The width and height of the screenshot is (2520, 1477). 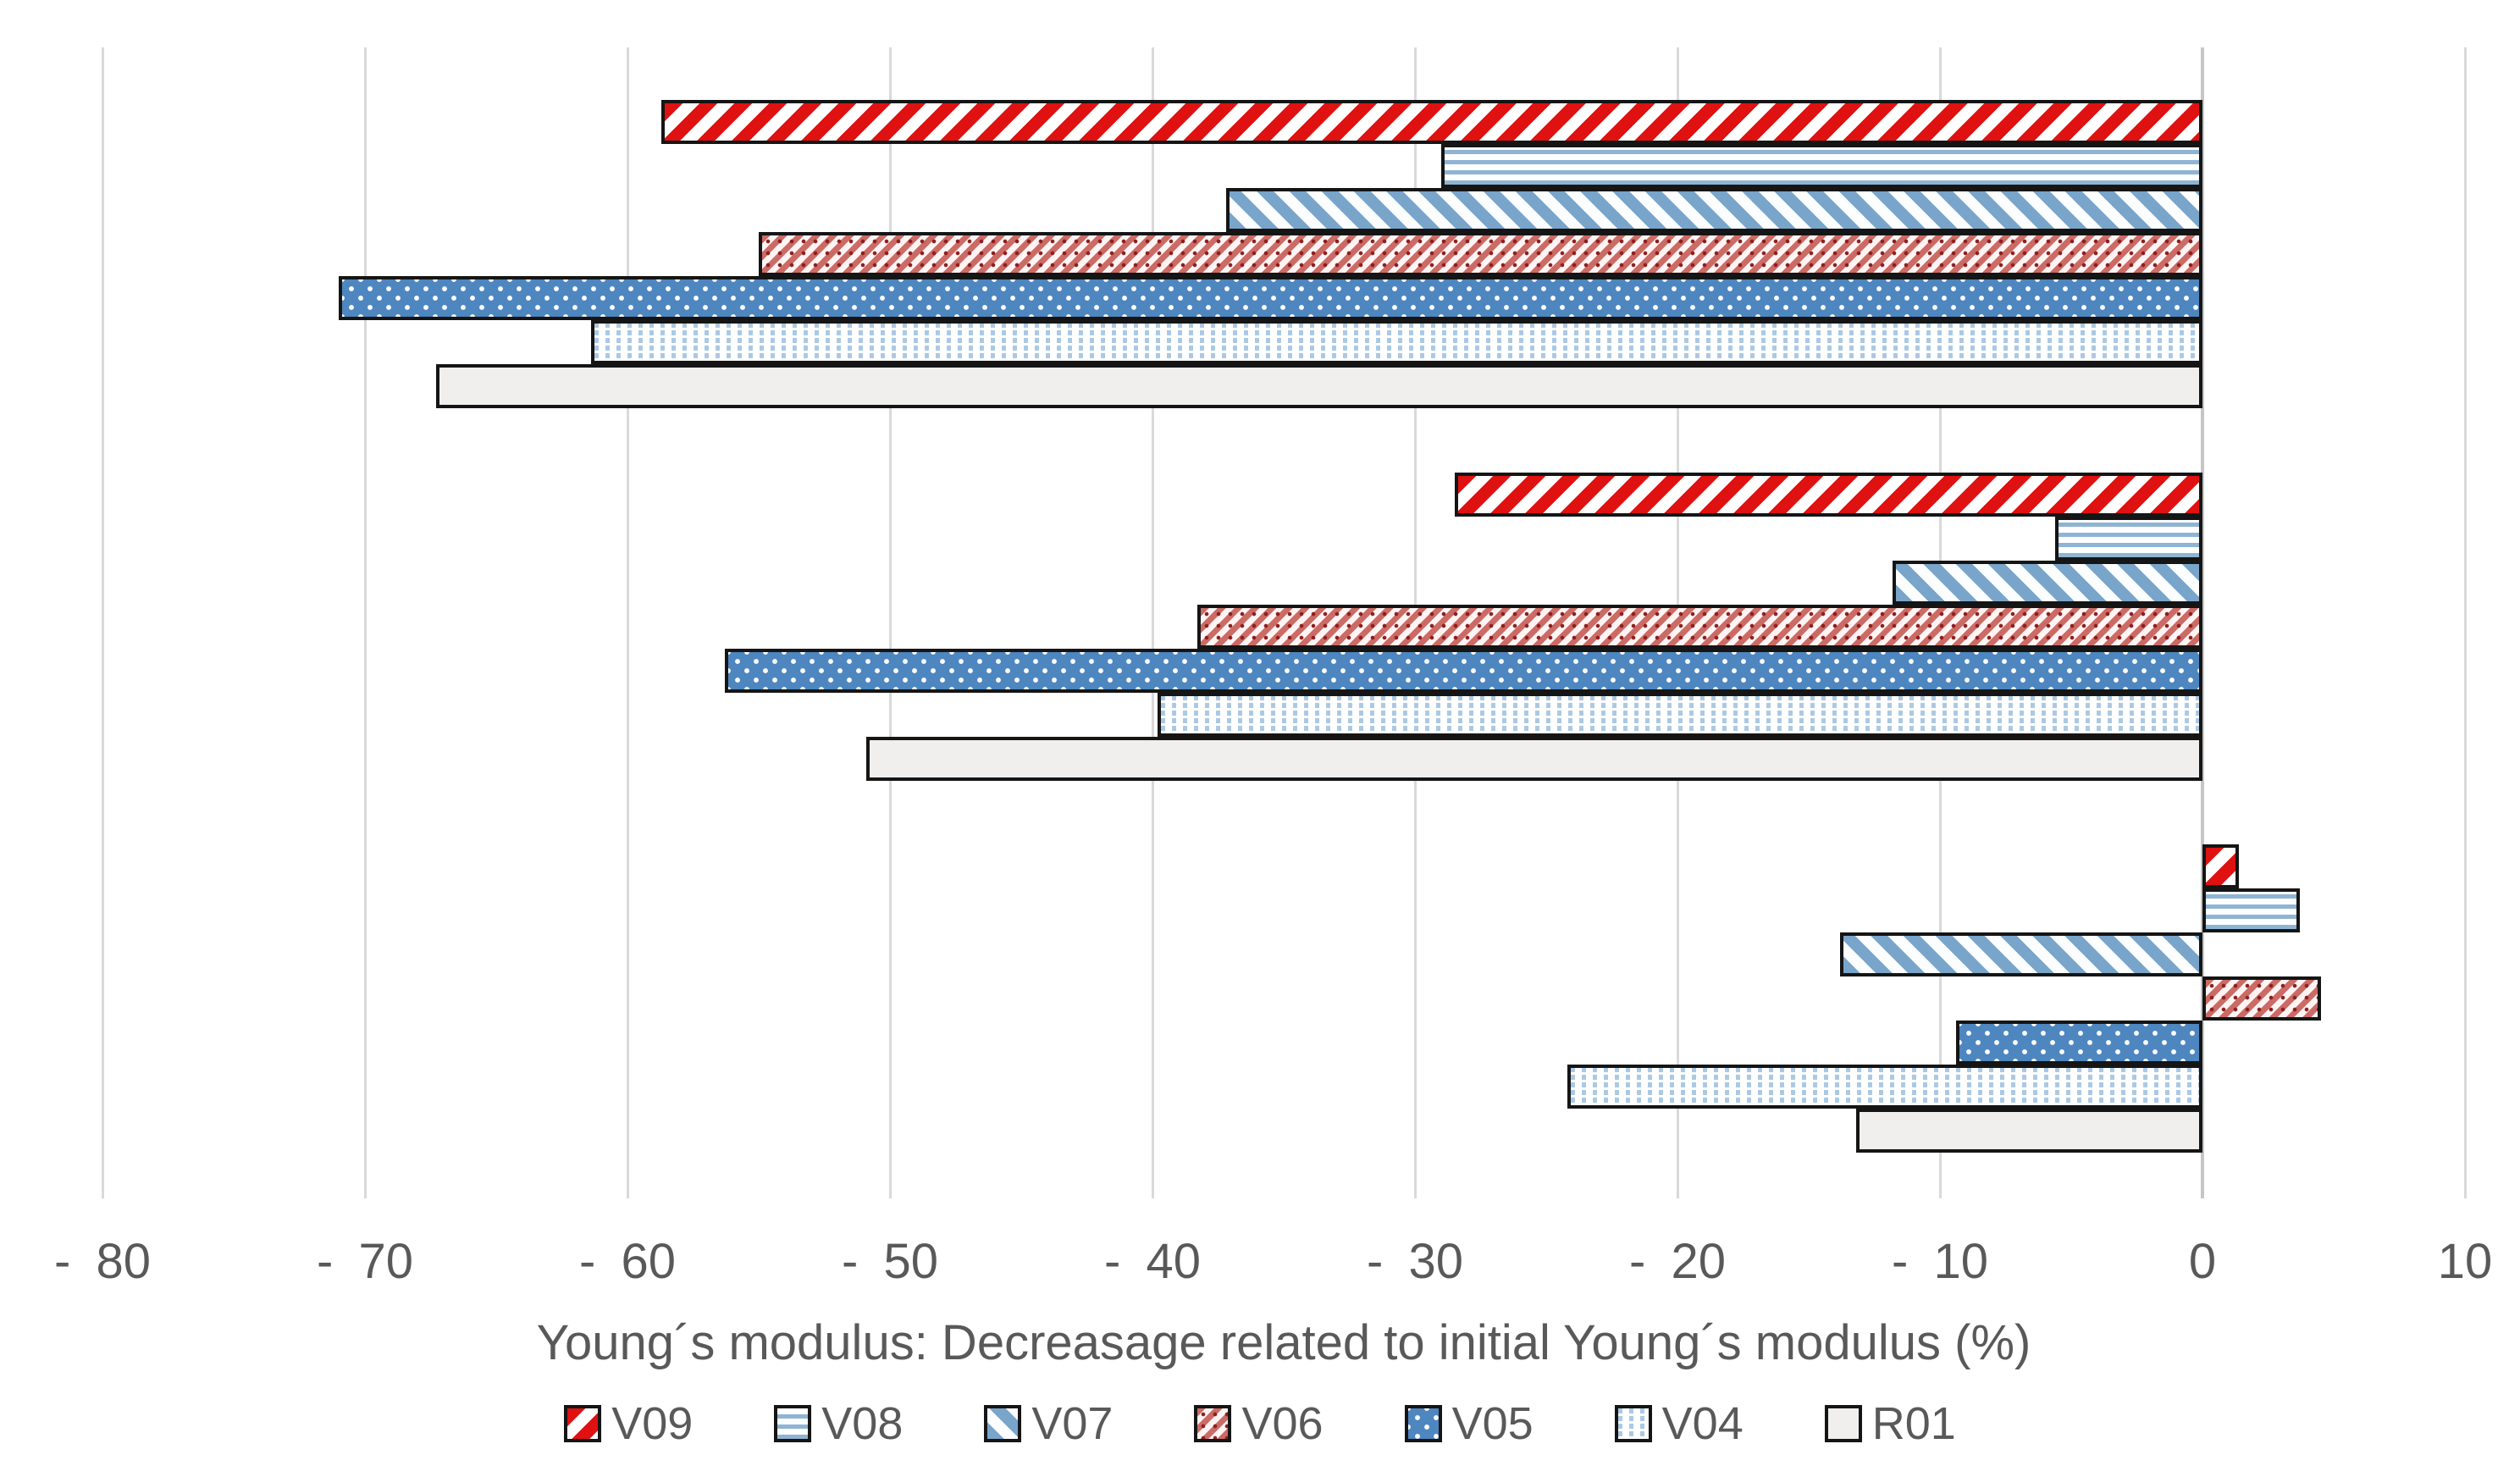 I want to click on legend-item-v04: V04, so click(x=1679, y=1423).